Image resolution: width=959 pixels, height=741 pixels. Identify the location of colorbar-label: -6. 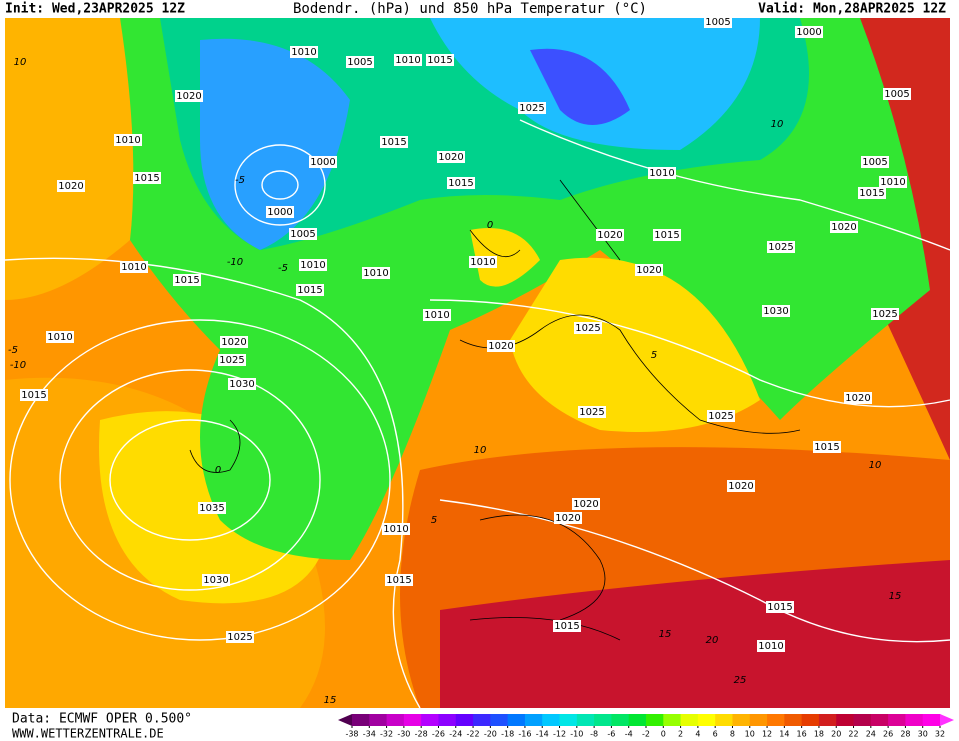
(611, 734).